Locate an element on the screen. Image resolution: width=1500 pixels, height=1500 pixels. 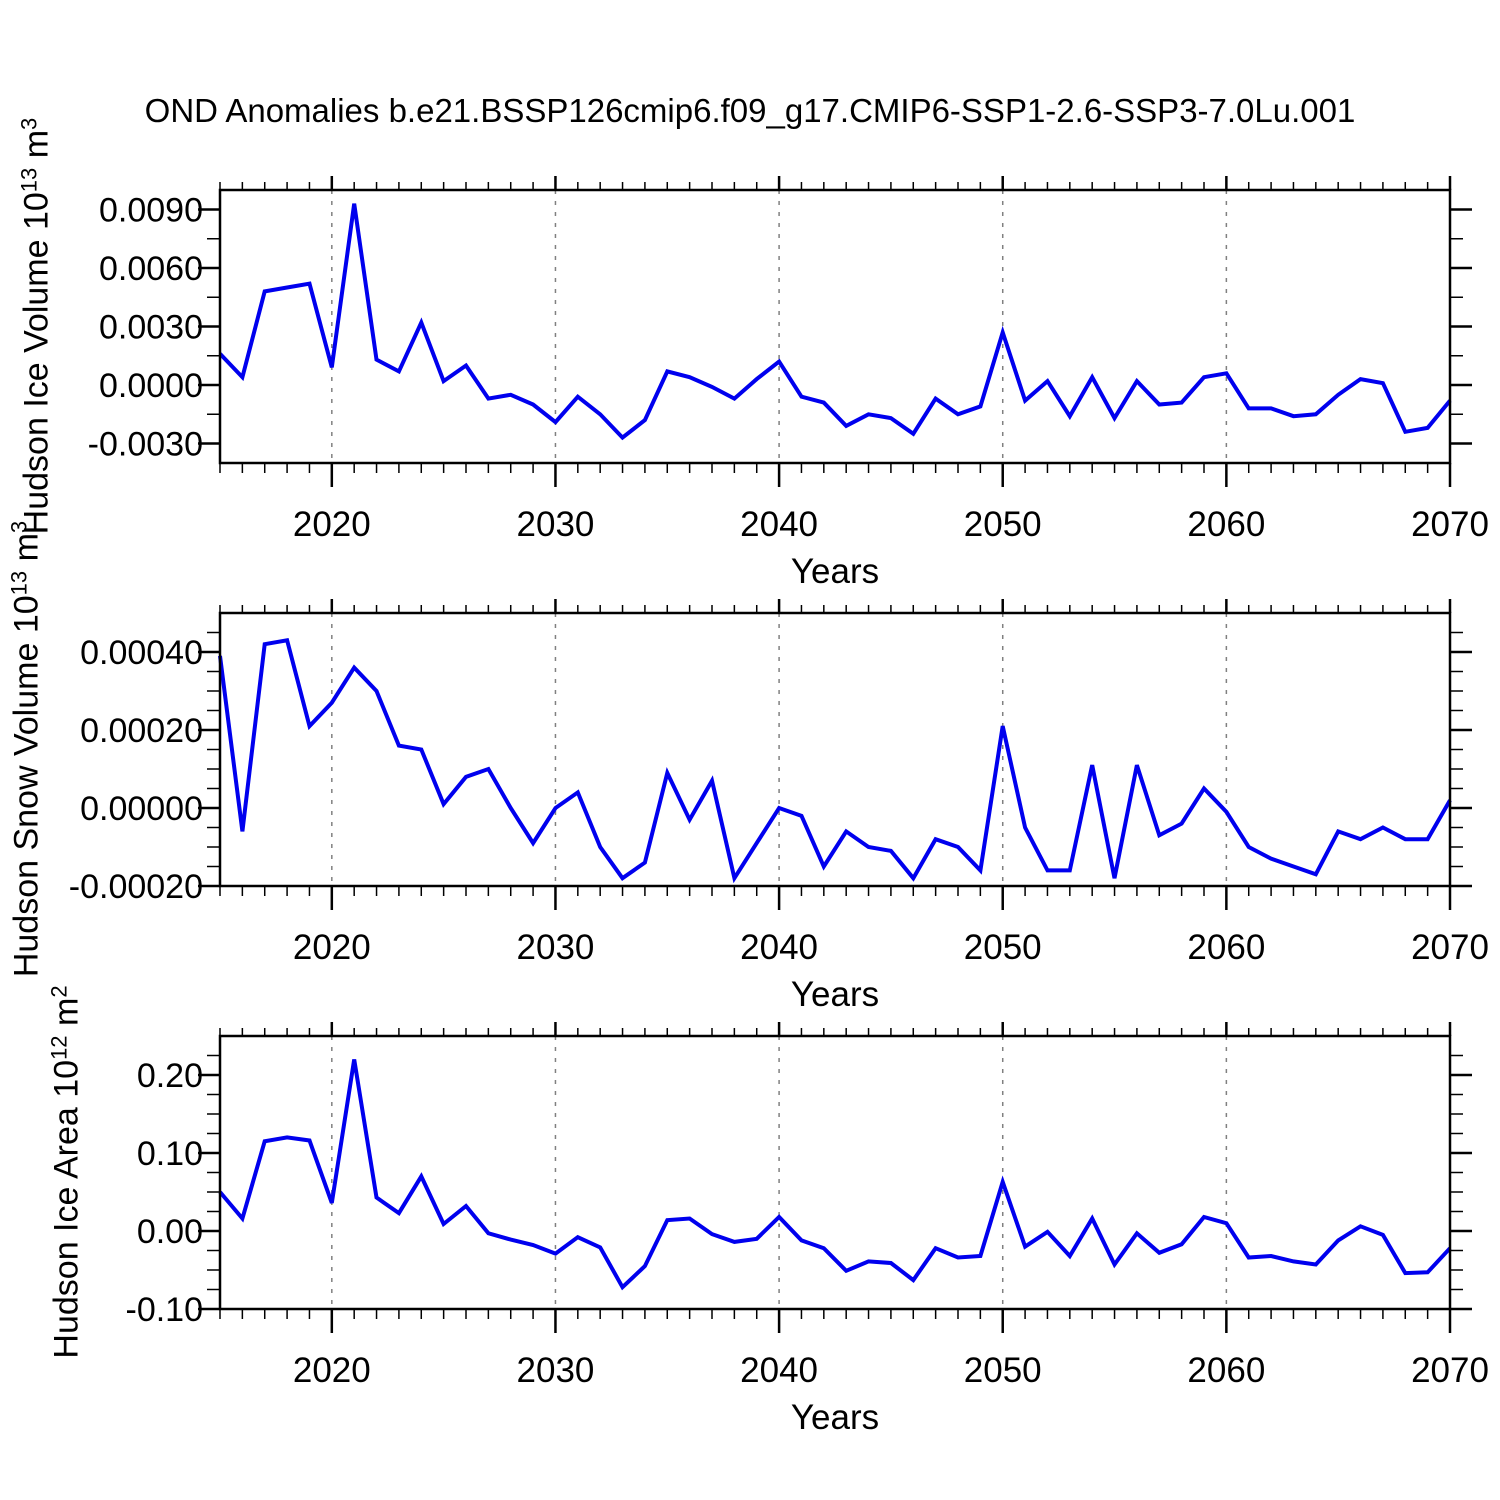
y-tick-label: 0.0030 is located at coordinates (151, 328).